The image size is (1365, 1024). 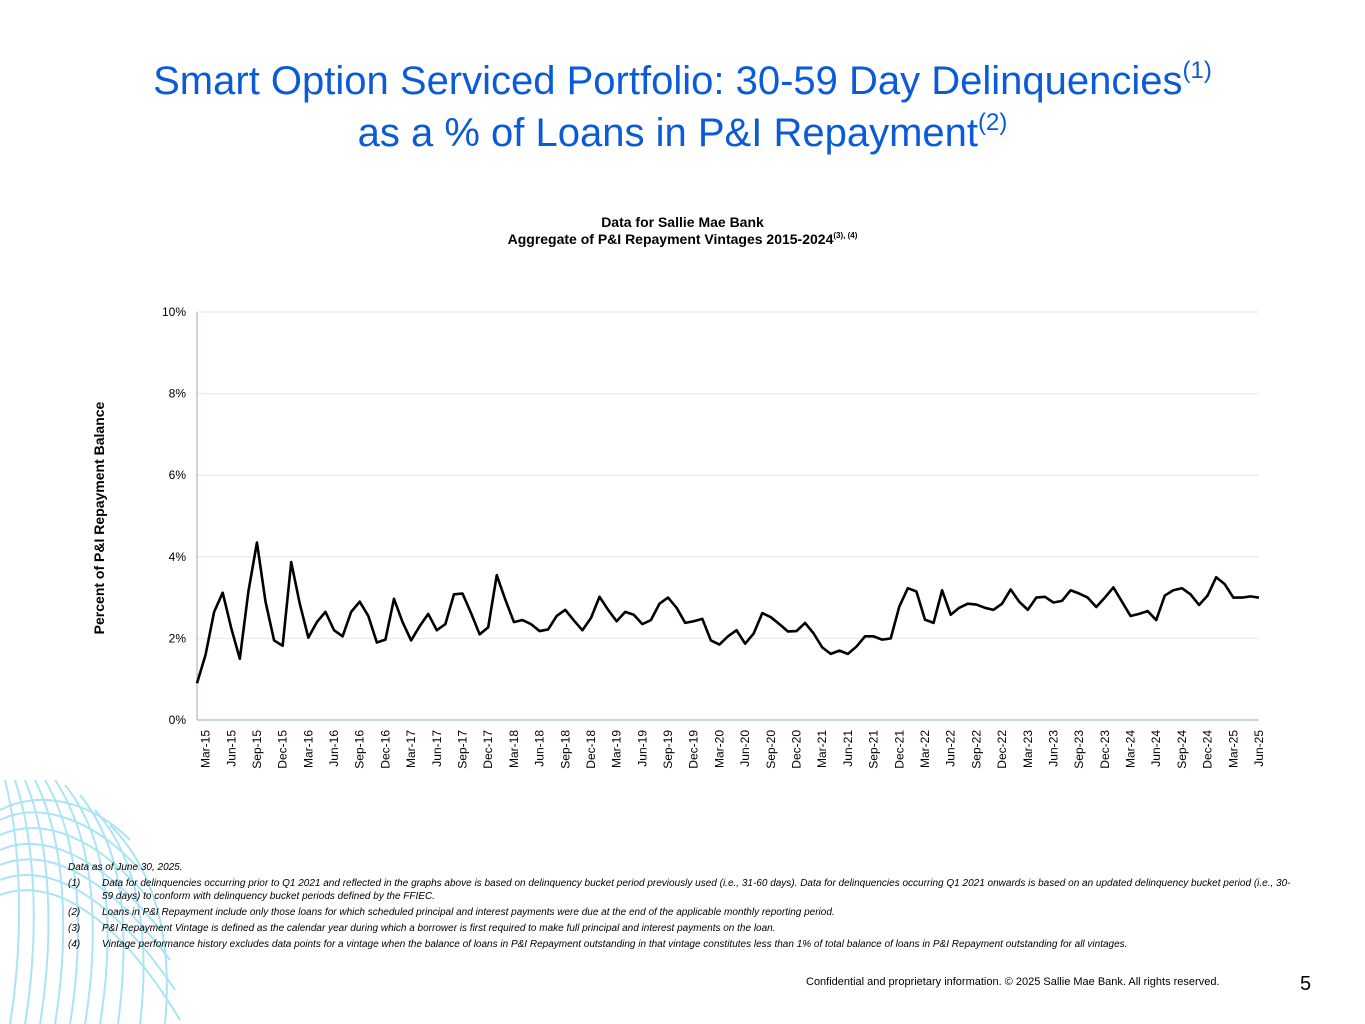 What do you see at coordinates (178, 557) in the screenshot?
I see `y-tick-label: 4%` at bounding box center [178, 557].